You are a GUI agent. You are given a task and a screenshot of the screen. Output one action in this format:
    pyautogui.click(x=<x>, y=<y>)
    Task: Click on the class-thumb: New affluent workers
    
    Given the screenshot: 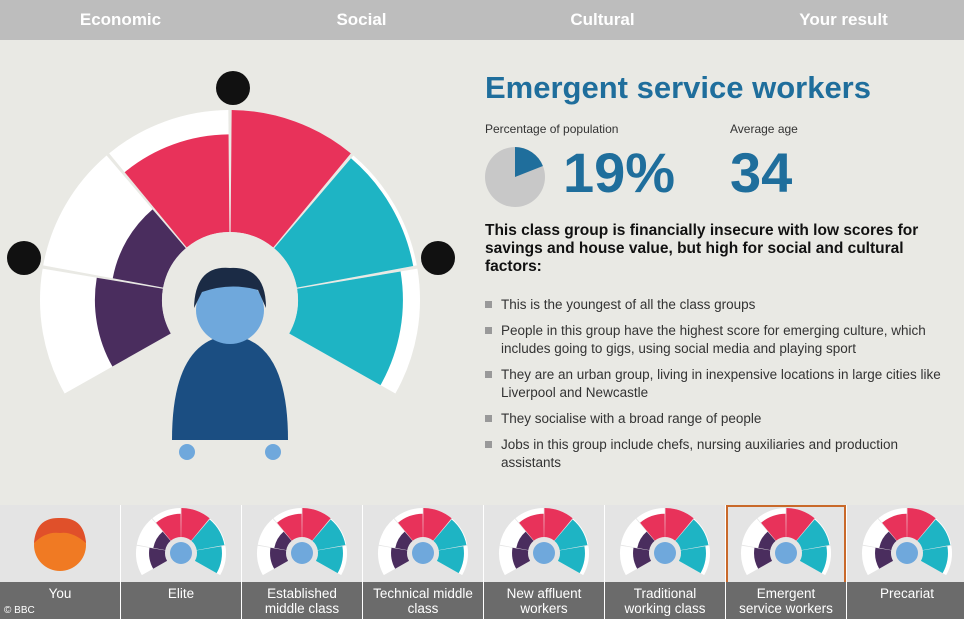 What is the action you would take?
    pyautogui.click(x=544, y=562)
    